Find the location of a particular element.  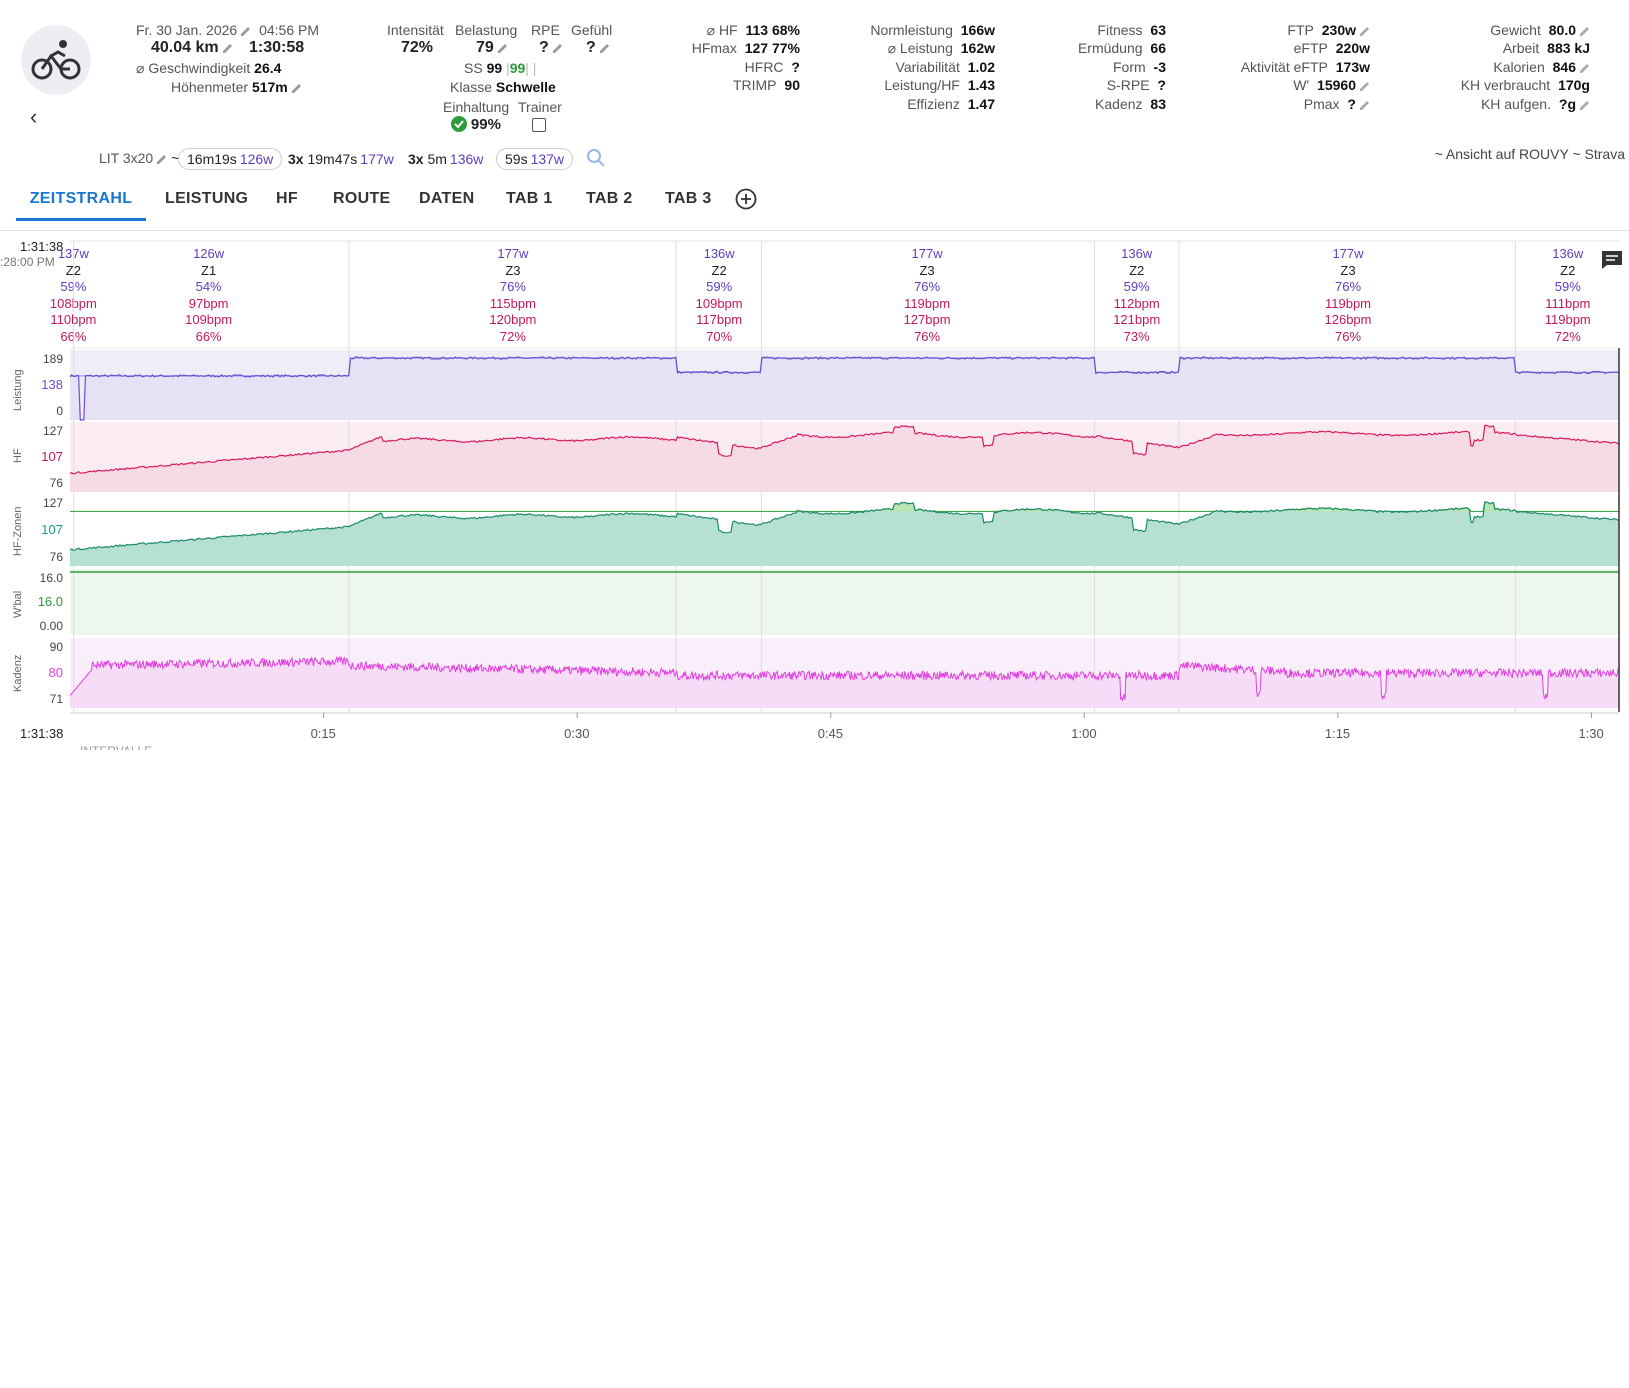

stat-value: ?g is located at coordinates (1565, 103).